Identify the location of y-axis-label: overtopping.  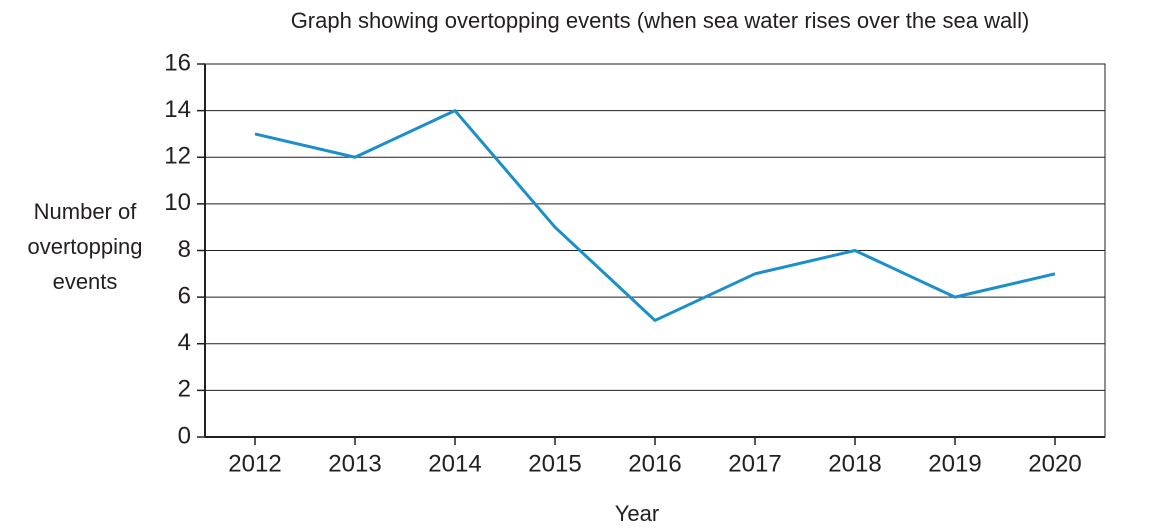
(85, 246).